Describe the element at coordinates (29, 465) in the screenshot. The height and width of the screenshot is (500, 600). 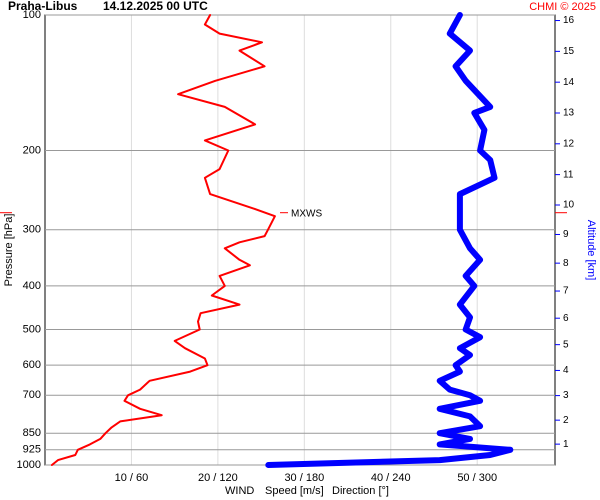
I see `y-tick-label: 1000` at that location.